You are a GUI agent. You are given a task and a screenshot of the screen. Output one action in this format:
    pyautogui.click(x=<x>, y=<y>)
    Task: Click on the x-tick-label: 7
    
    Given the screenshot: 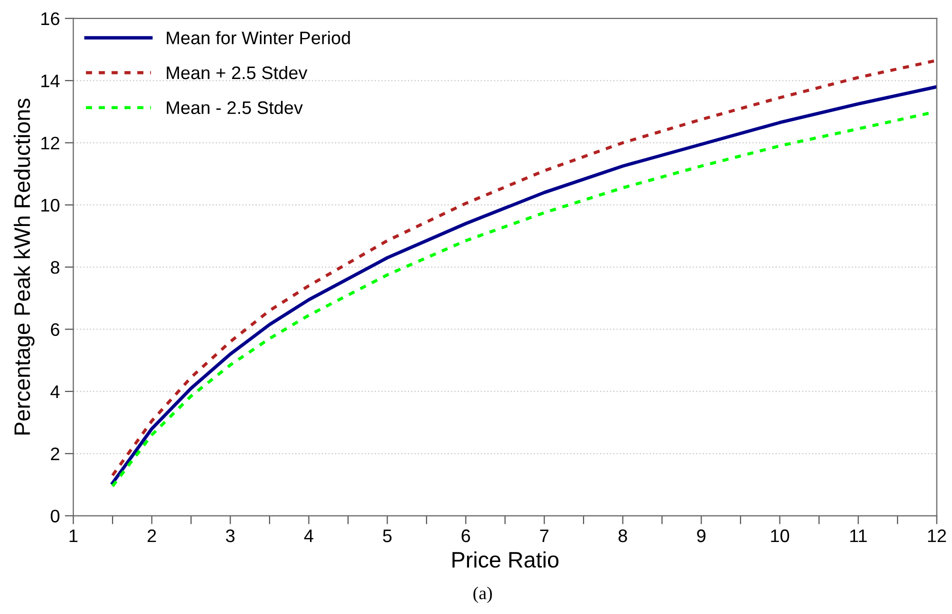 What is the action you would take?
    pyautogui.click(x=544, y=536)
    